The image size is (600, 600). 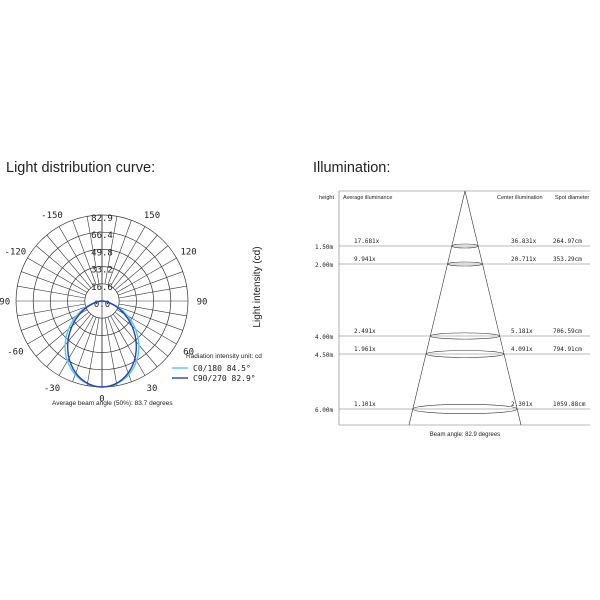 I want to click on row-spot: 706.59cm, so click(x=567, y=331).